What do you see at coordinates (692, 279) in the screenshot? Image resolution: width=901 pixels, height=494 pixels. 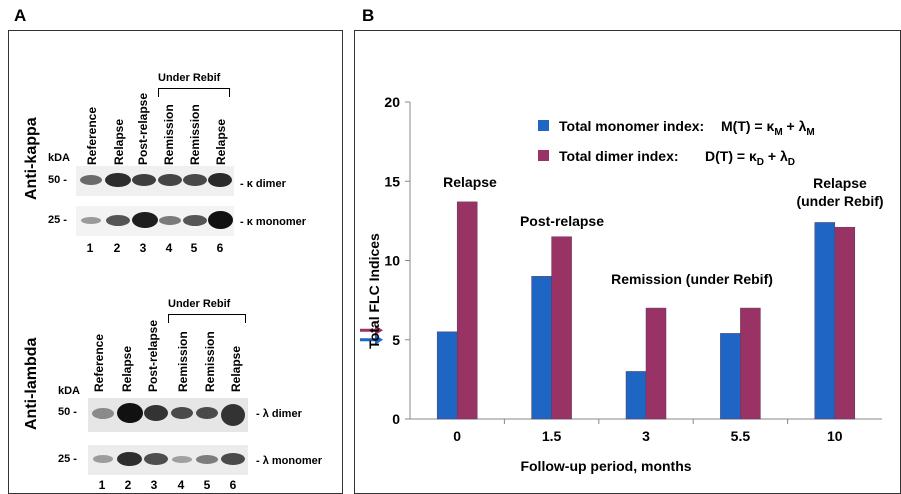 I see `annotation-remission: Remission (under Rebif)` at bounding box center [692, 279].